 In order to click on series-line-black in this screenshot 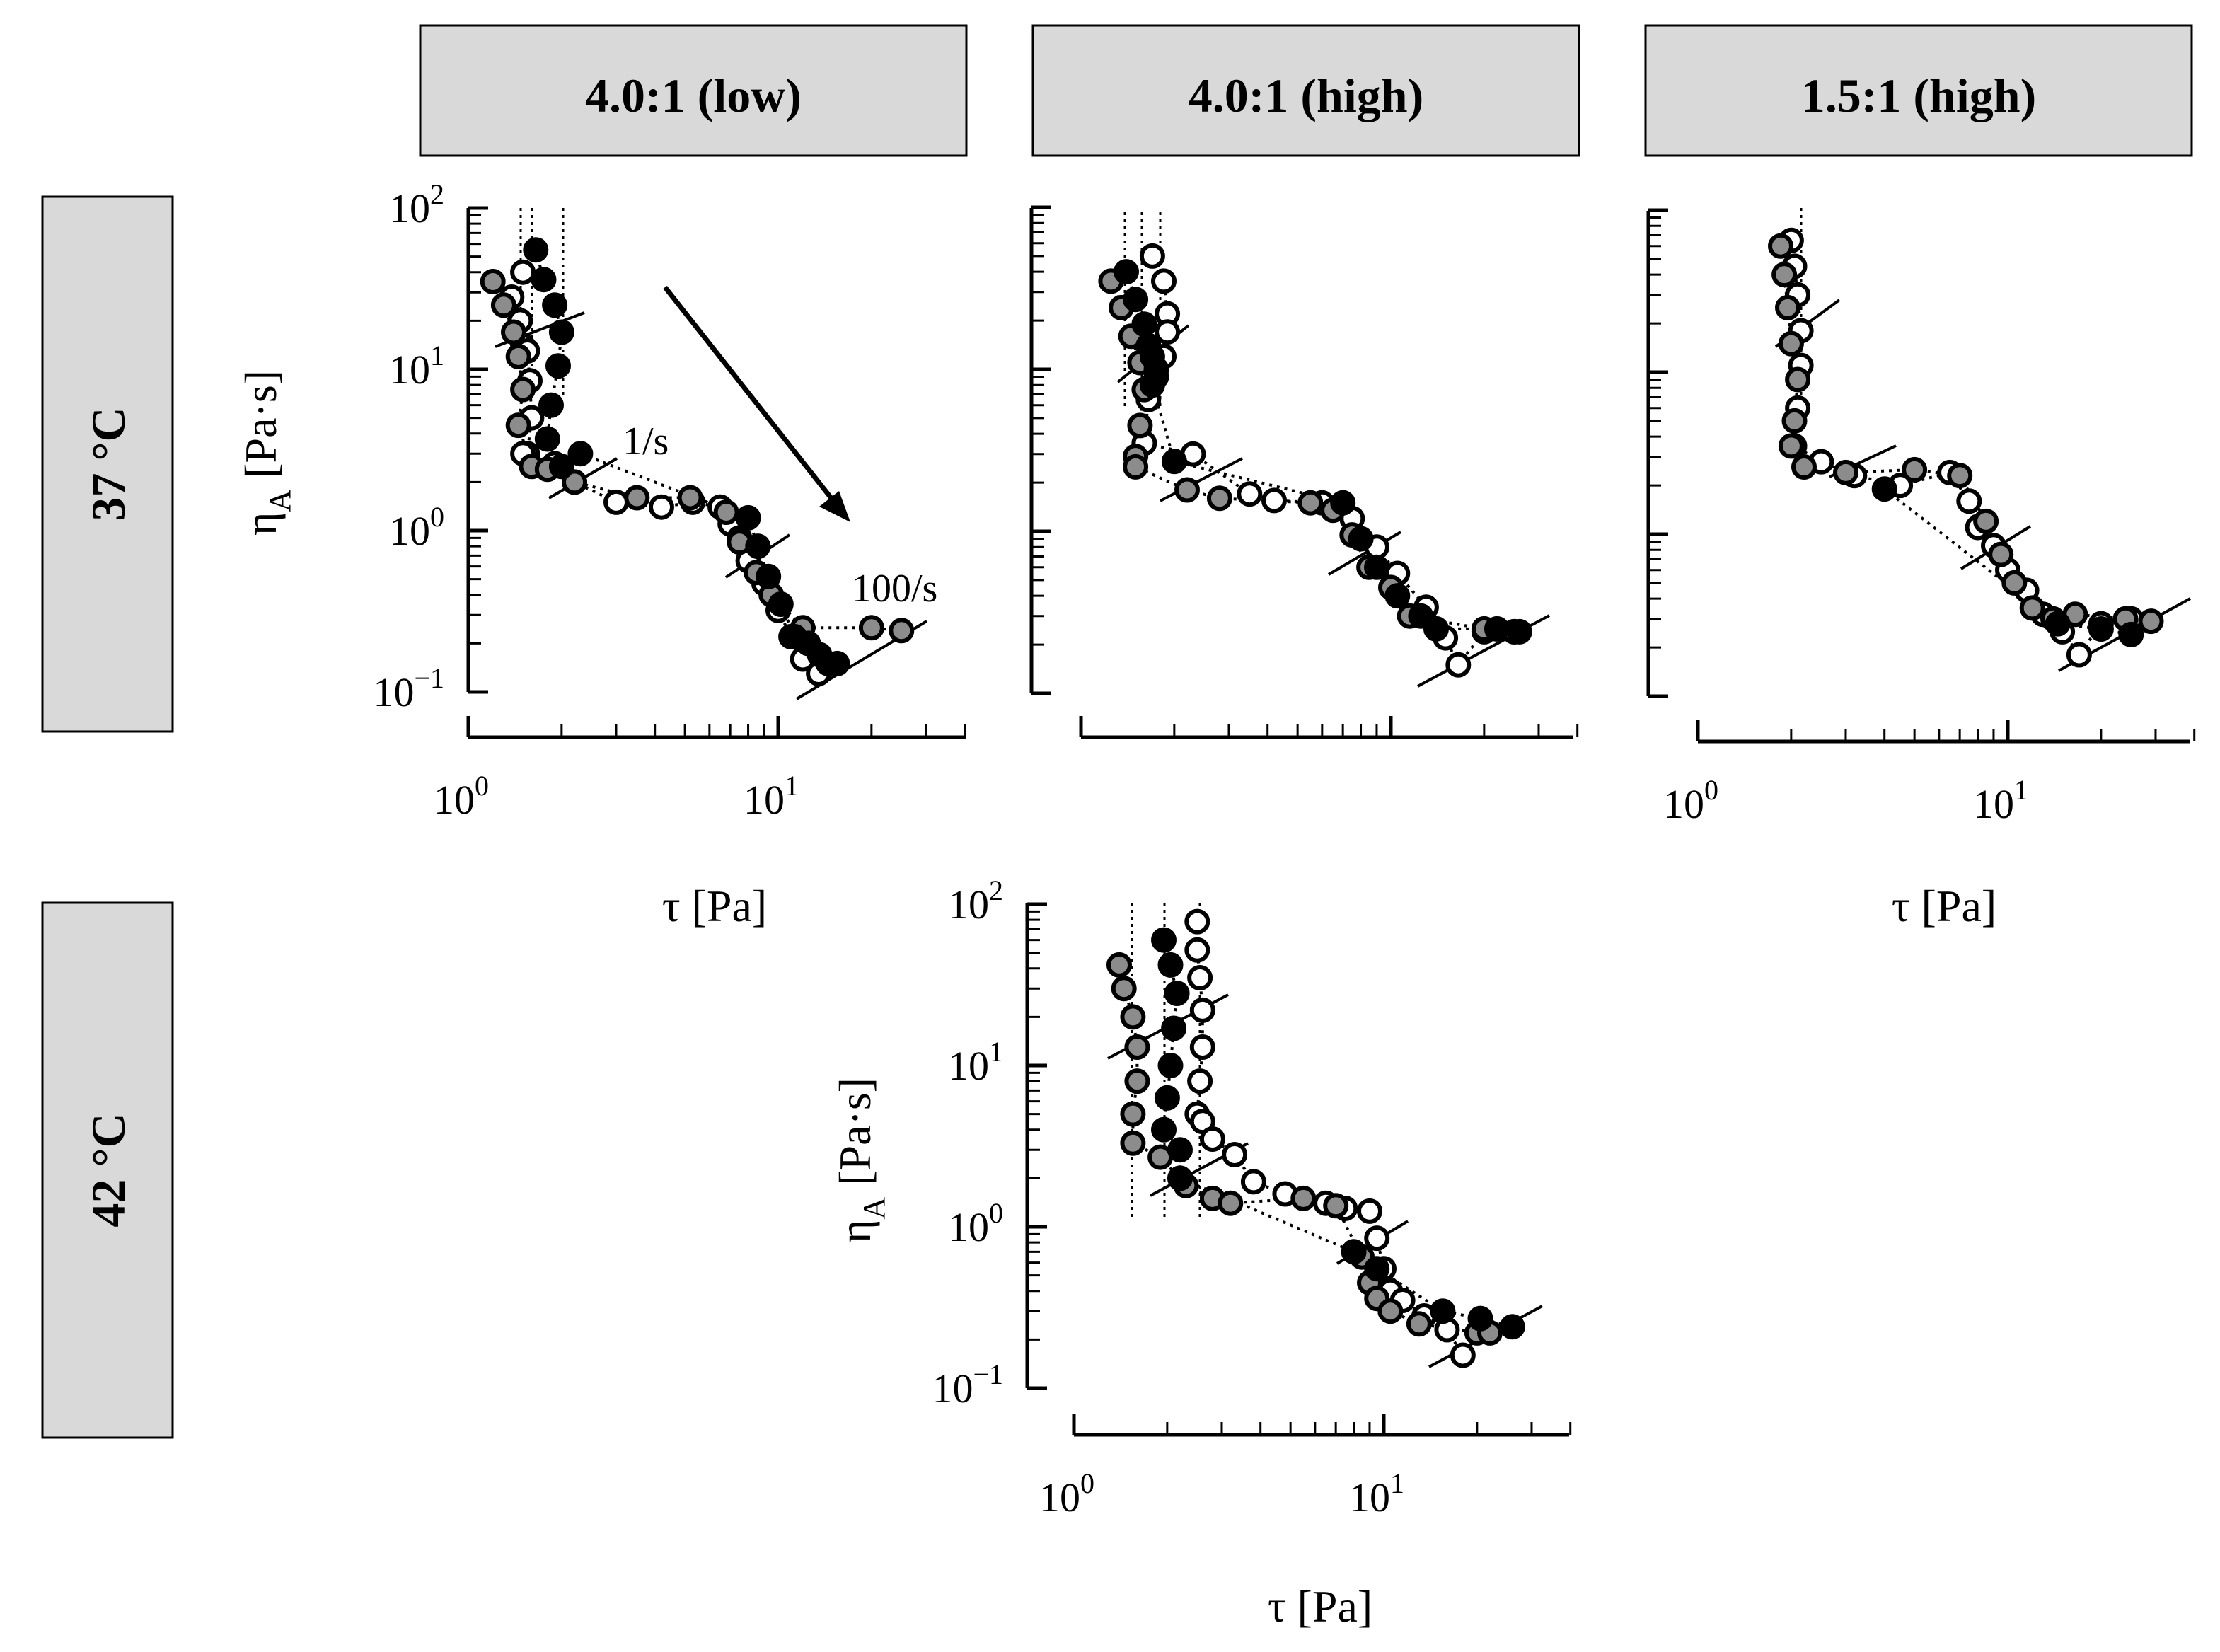, I will do `click(2007, 561)`.